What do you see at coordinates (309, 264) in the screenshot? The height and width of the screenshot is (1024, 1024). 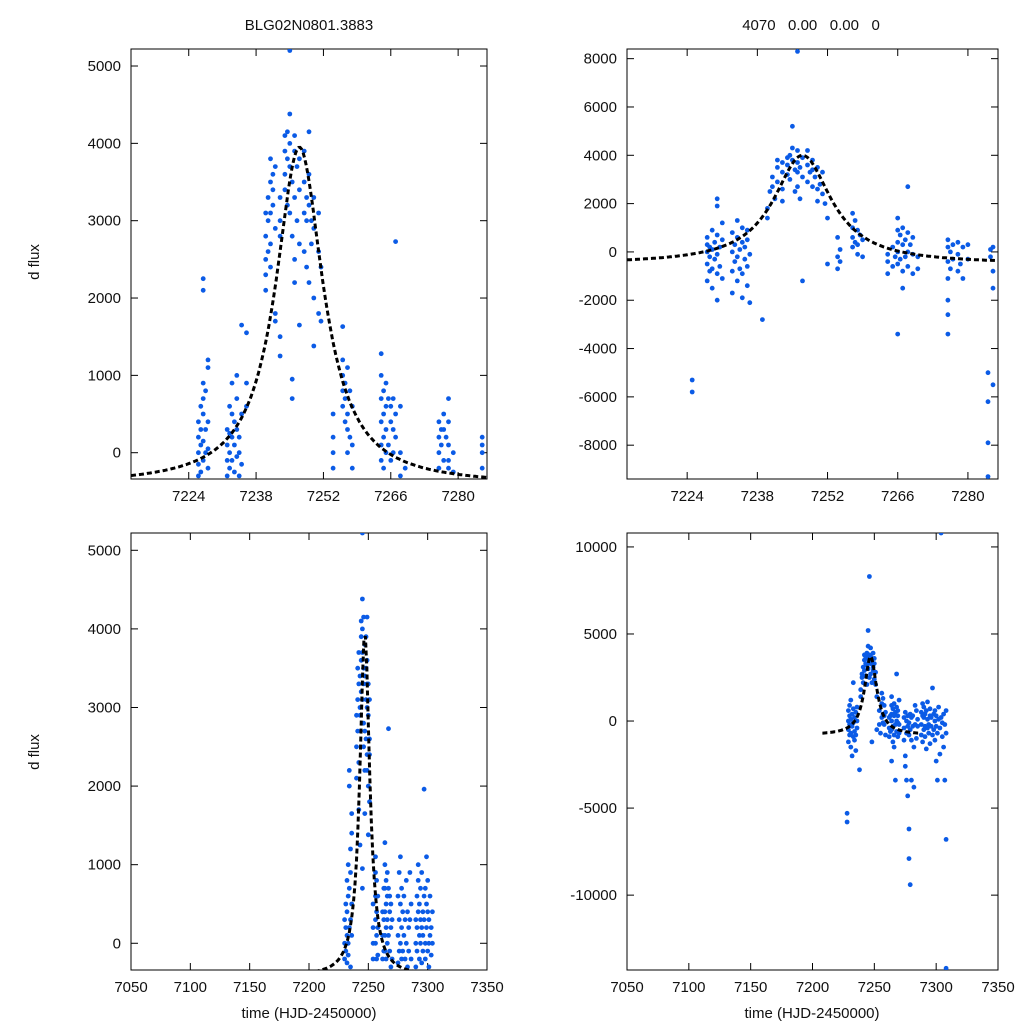 I see `plot-frame` at bounding box center [309, 264].